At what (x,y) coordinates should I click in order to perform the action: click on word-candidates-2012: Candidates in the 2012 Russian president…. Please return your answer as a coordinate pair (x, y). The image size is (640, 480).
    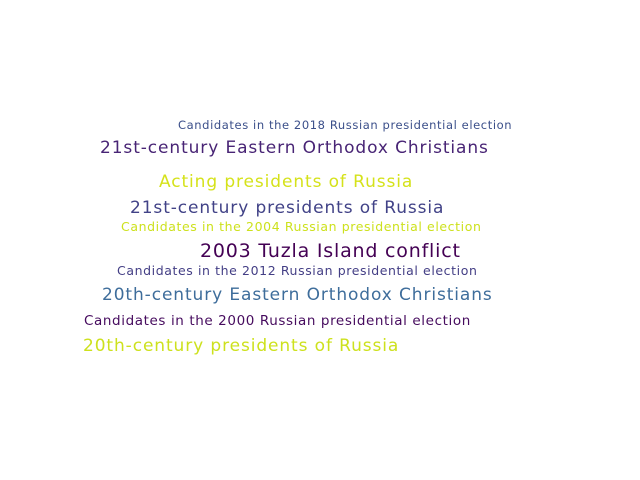
    Looking at the image, I should click on (297, 270).